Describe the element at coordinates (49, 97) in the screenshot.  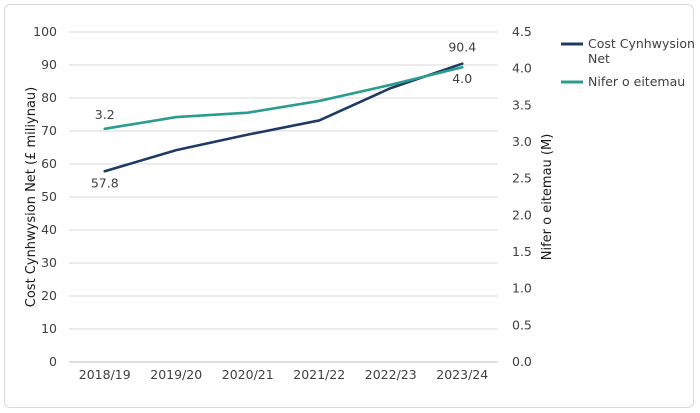
I see `y-left-tick-label: 80` at that location.